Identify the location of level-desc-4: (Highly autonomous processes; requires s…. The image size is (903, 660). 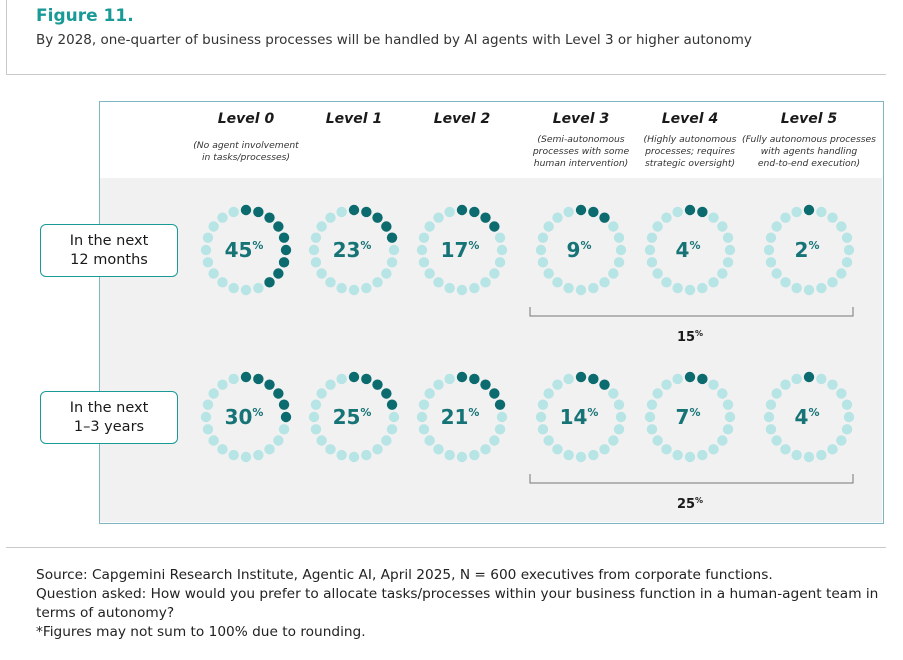
(690, 152).